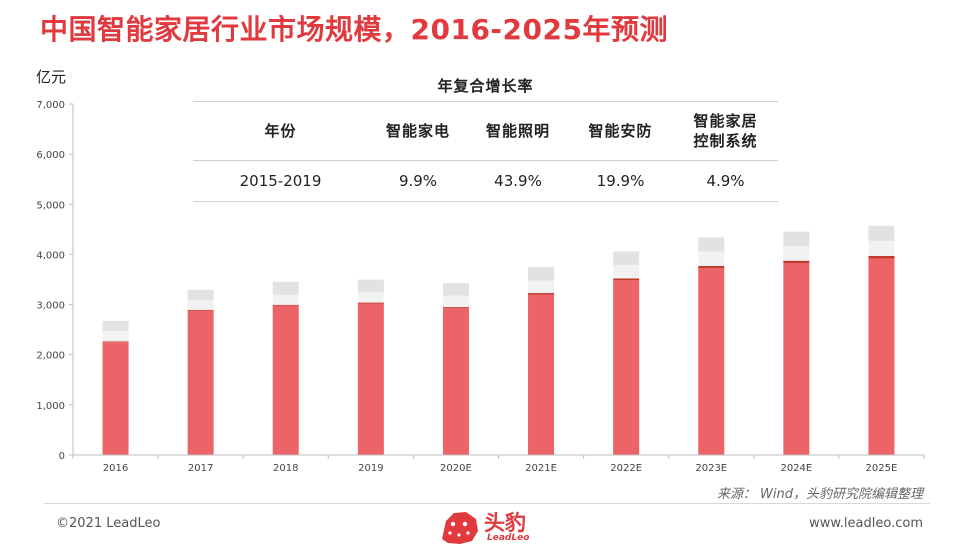 This screenshot has width=975, height=548. Describe the element at coordinates (866, 523) in the screenshot. I see `website-link: www.leadleo.com` at that location.